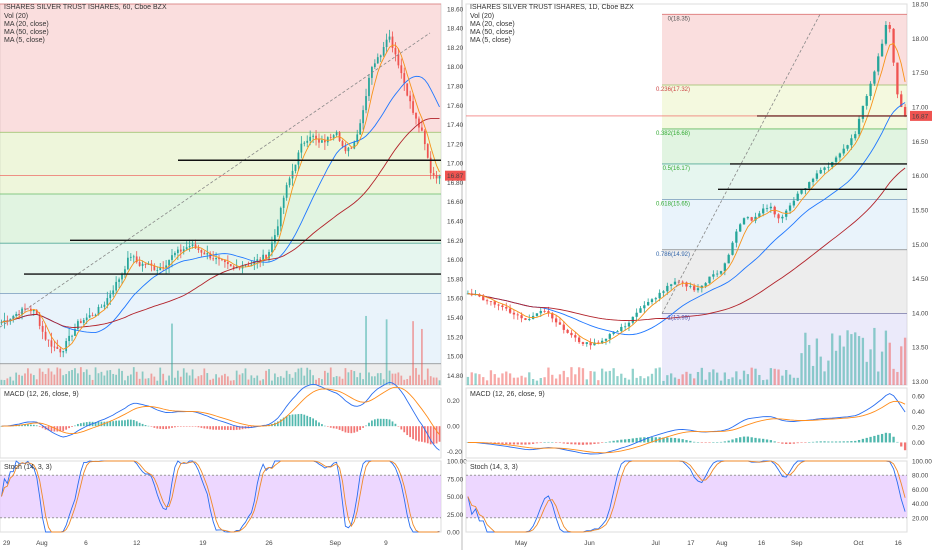 The width and height of the screenshot is (932, 550). What do you see at coordinates (455, 183) in the screenshot?
I see `price-tick: 16.80` at bounding box center [455, 183].